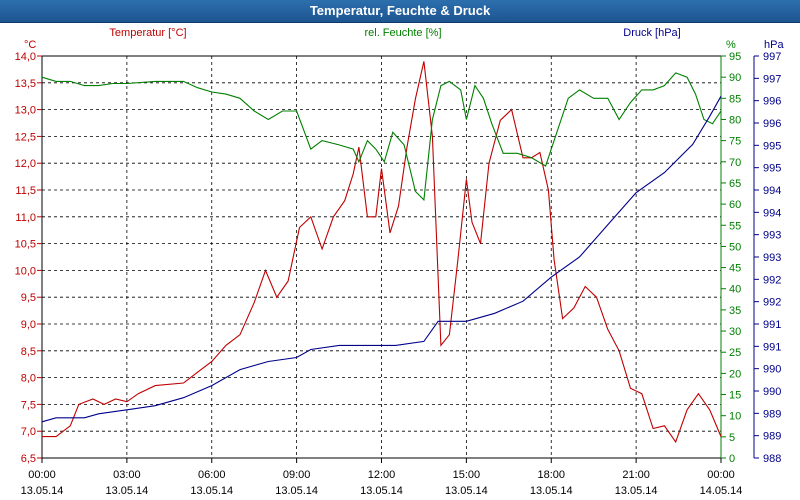 The height and width of the screenshot is (500, 800). Describe the element at coordinates (28, 298) in the screenshot. I see `temperature-tick-label: 9,5` at that location.